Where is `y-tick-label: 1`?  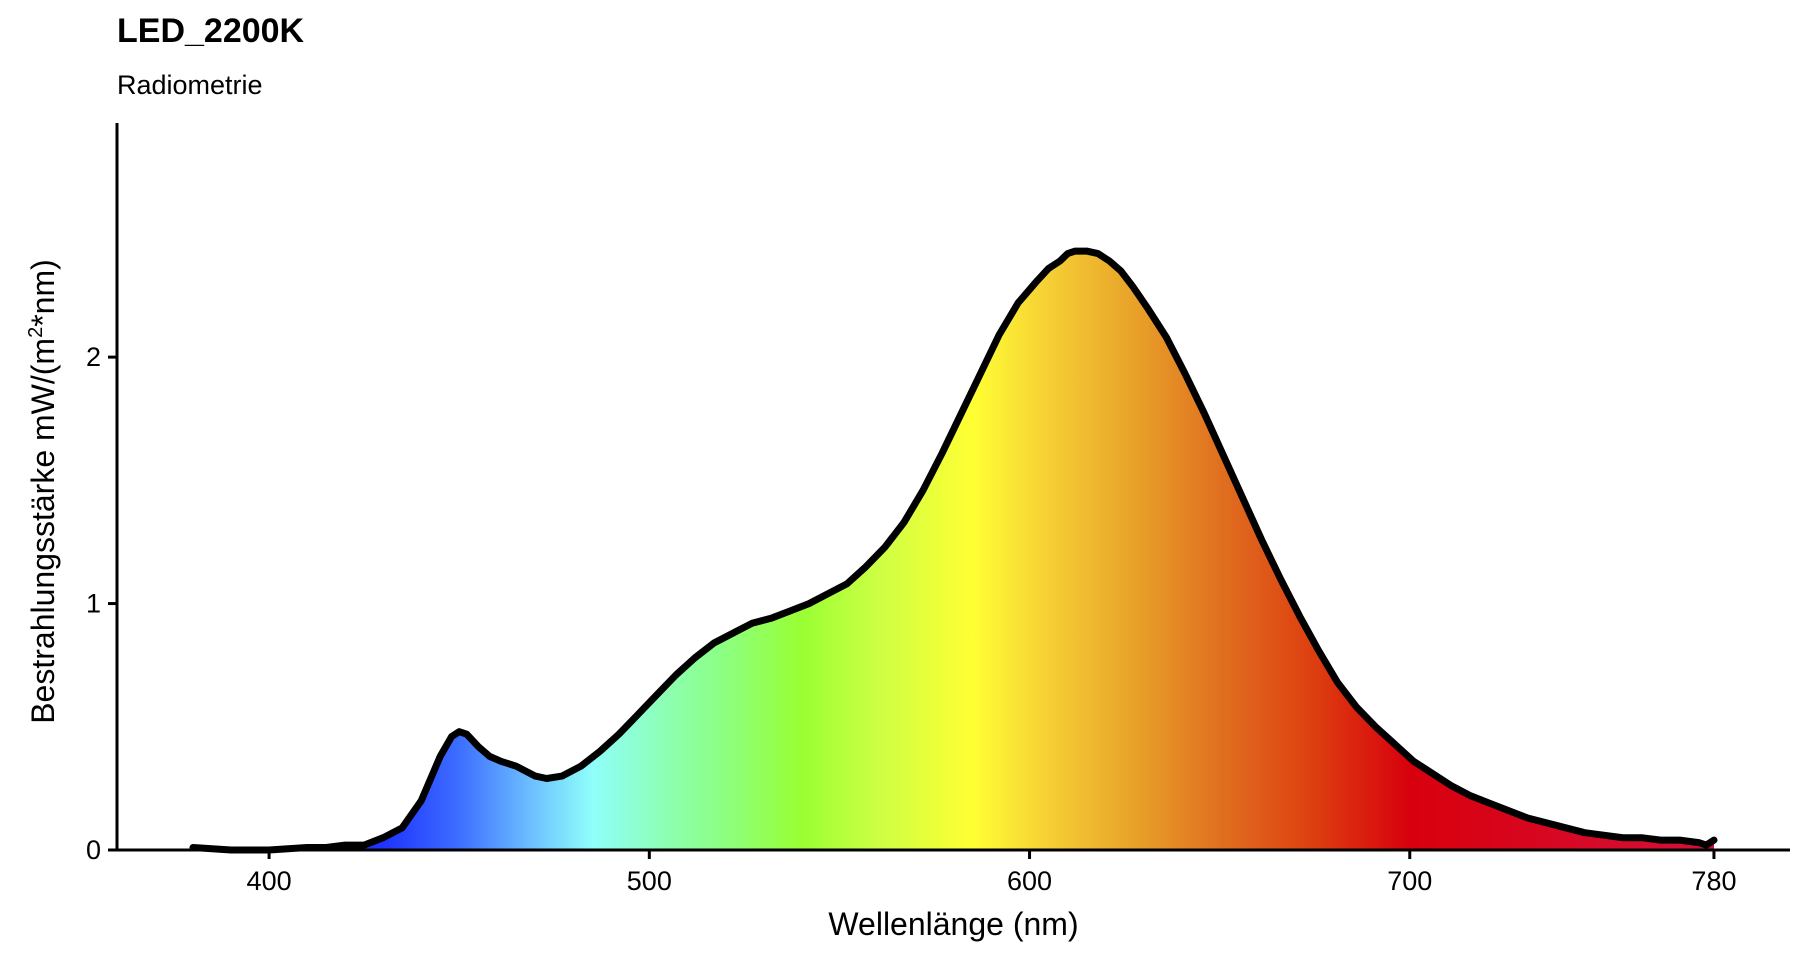 y-tick-label: 1 is located at coordinates (93, 604).